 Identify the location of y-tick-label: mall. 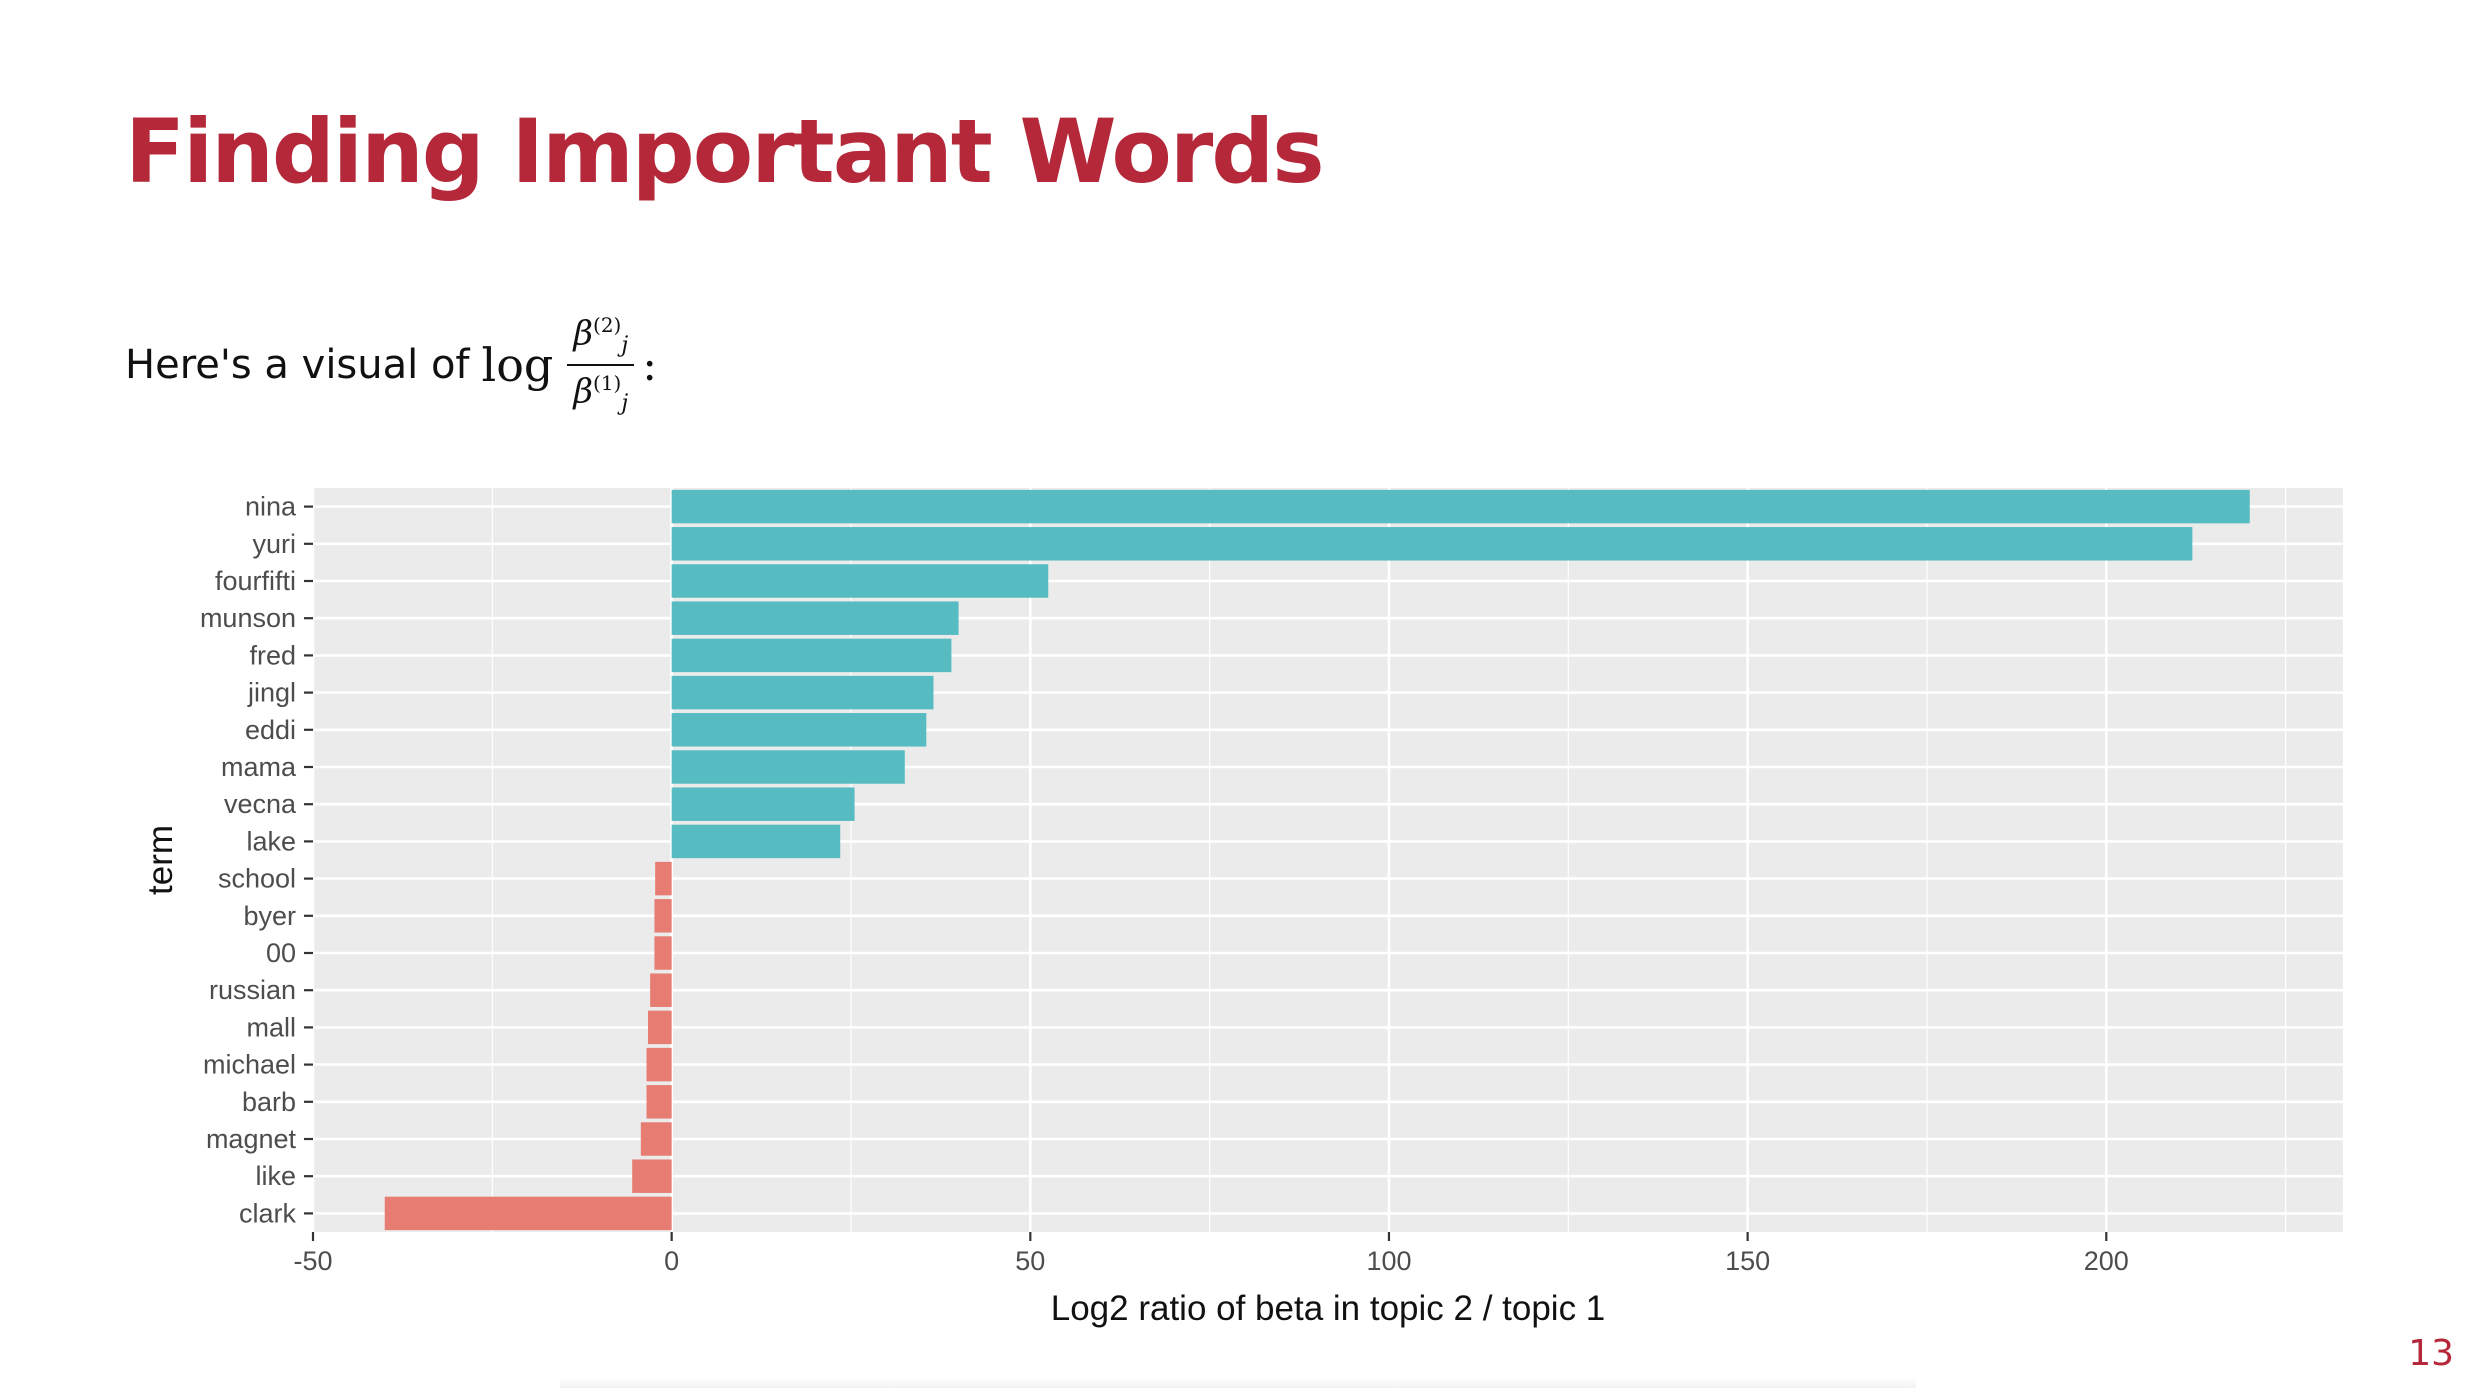
(271, 1027).